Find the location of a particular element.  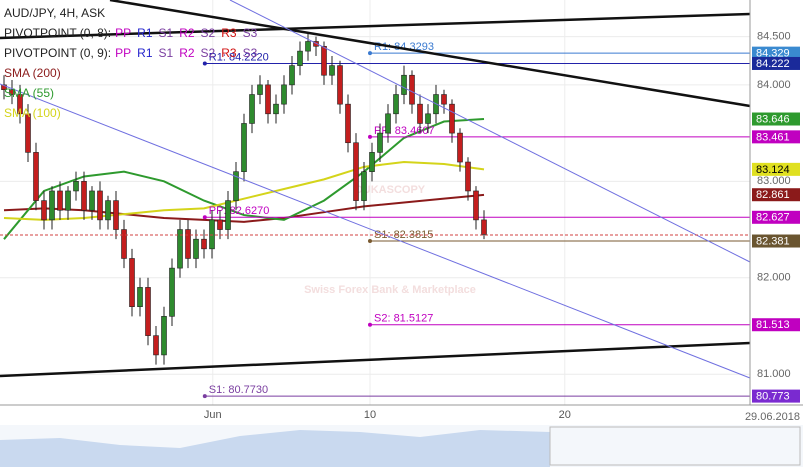

watermark: DUKASCOPY Swiss Forex Bank & Marketplace is located at coordinates (390, 240).